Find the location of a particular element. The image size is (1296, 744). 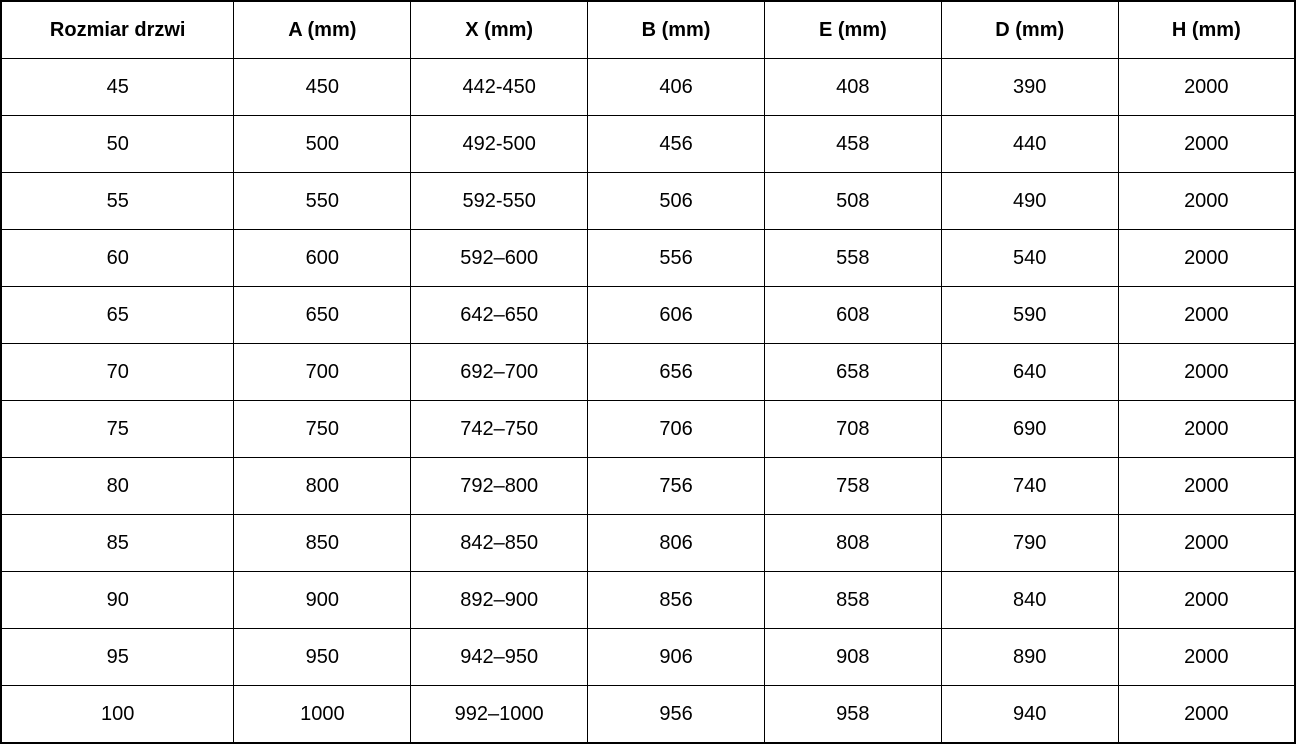

table-row: 45 450 442-450 406 408 390 2000 is located at coordinates (648, 87).